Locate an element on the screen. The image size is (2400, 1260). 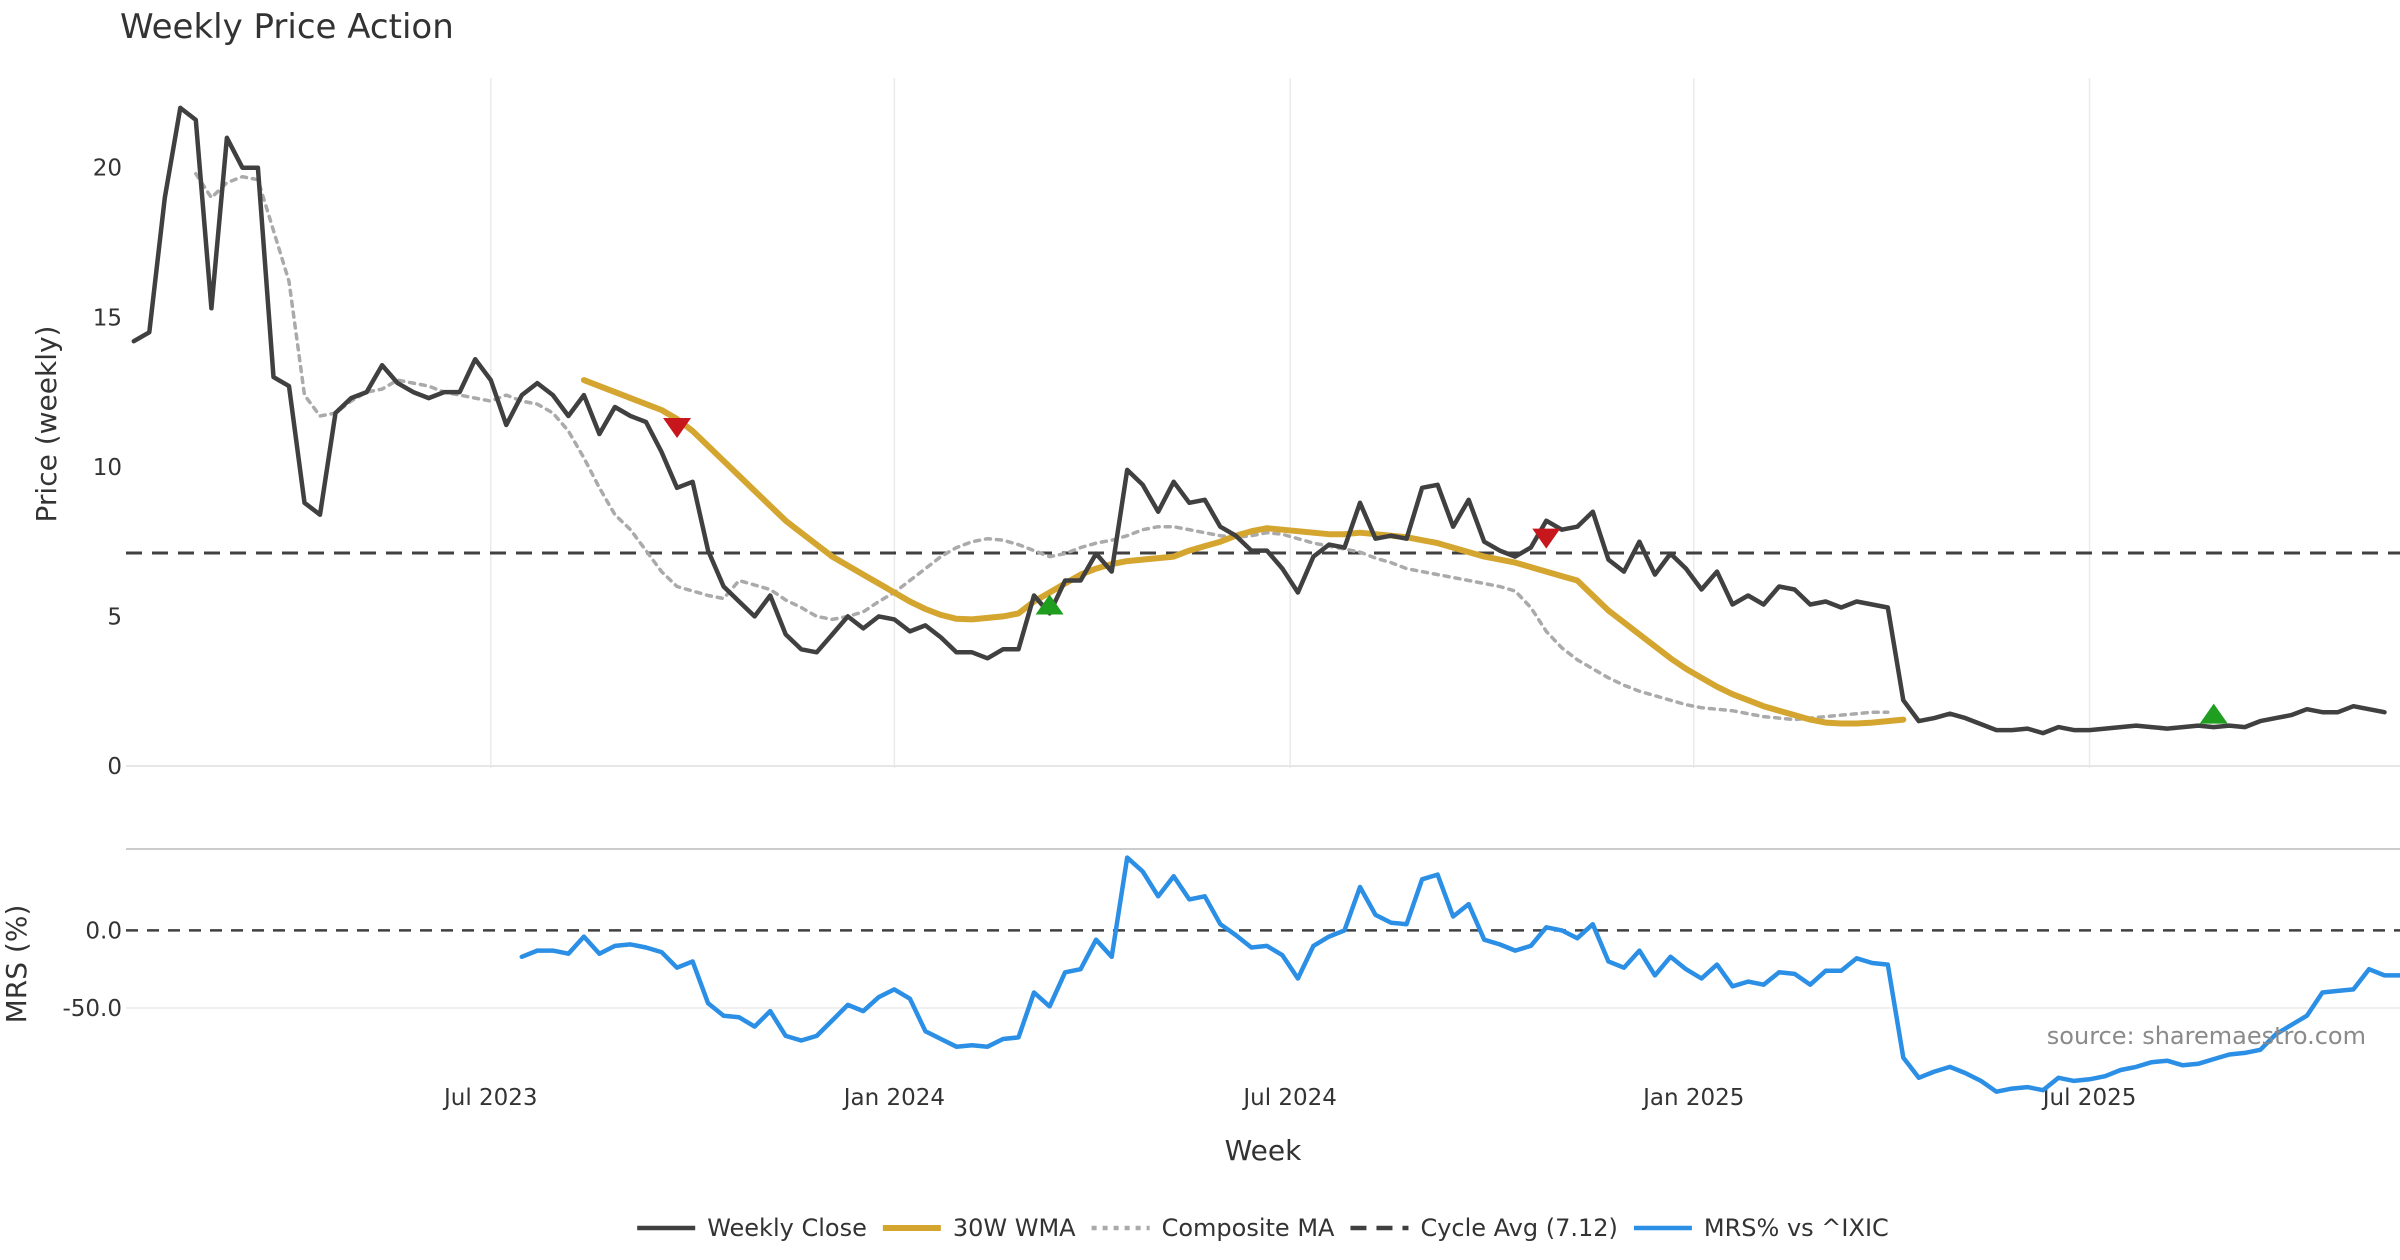
source-attribution: source: sharemaestro.com is located at coordinates (2206, 1036).